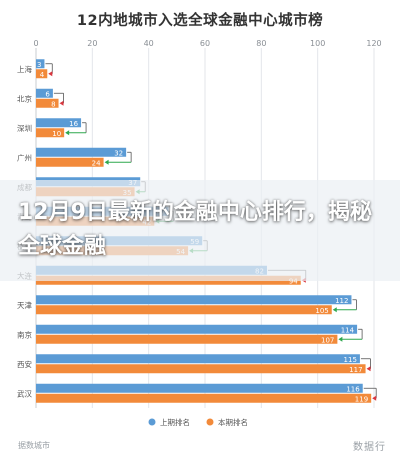 The height and width of the screenshot is (462, 400). What do you see at coordinates (152, 422) in the screenshot?
I see `legend-marker-previous` at bounding box center [152, 422].